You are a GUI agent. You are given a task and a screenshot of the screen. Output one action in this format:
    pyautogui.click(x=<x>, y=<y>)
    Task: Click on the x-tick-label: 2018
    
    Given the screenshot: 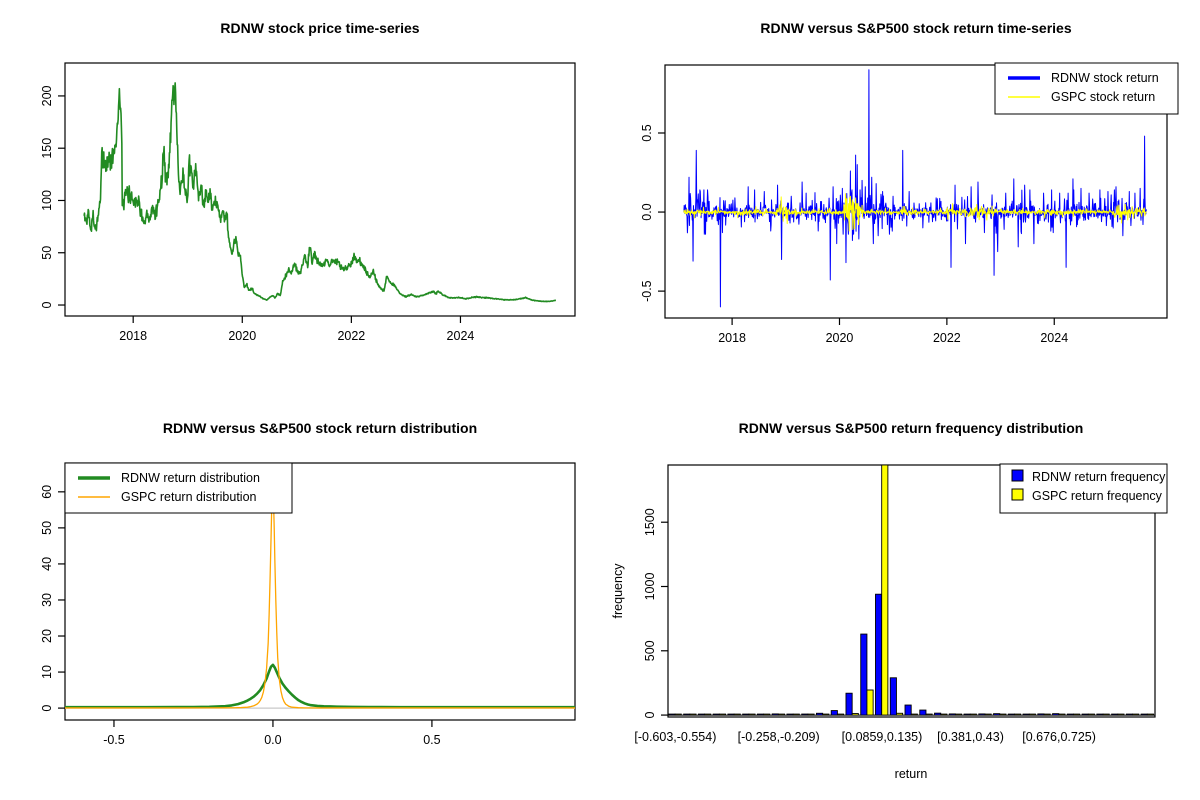 What is the action you would take?
    pyautogui.click(x=133, y=336)
    